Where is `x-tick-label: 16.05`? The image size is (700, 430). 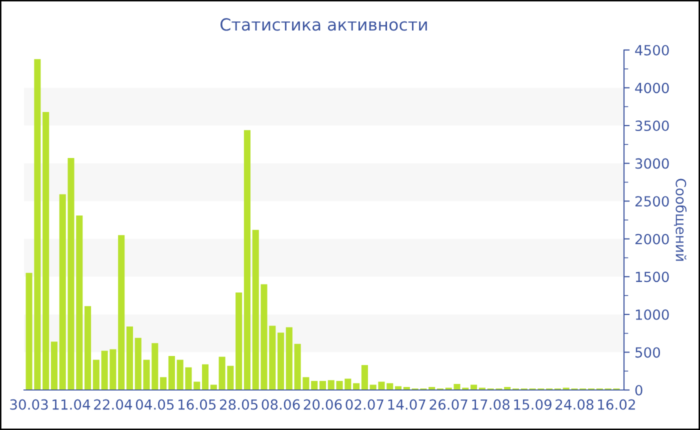 x-tick-label: 16.05 is located at coordinates (197, 404).